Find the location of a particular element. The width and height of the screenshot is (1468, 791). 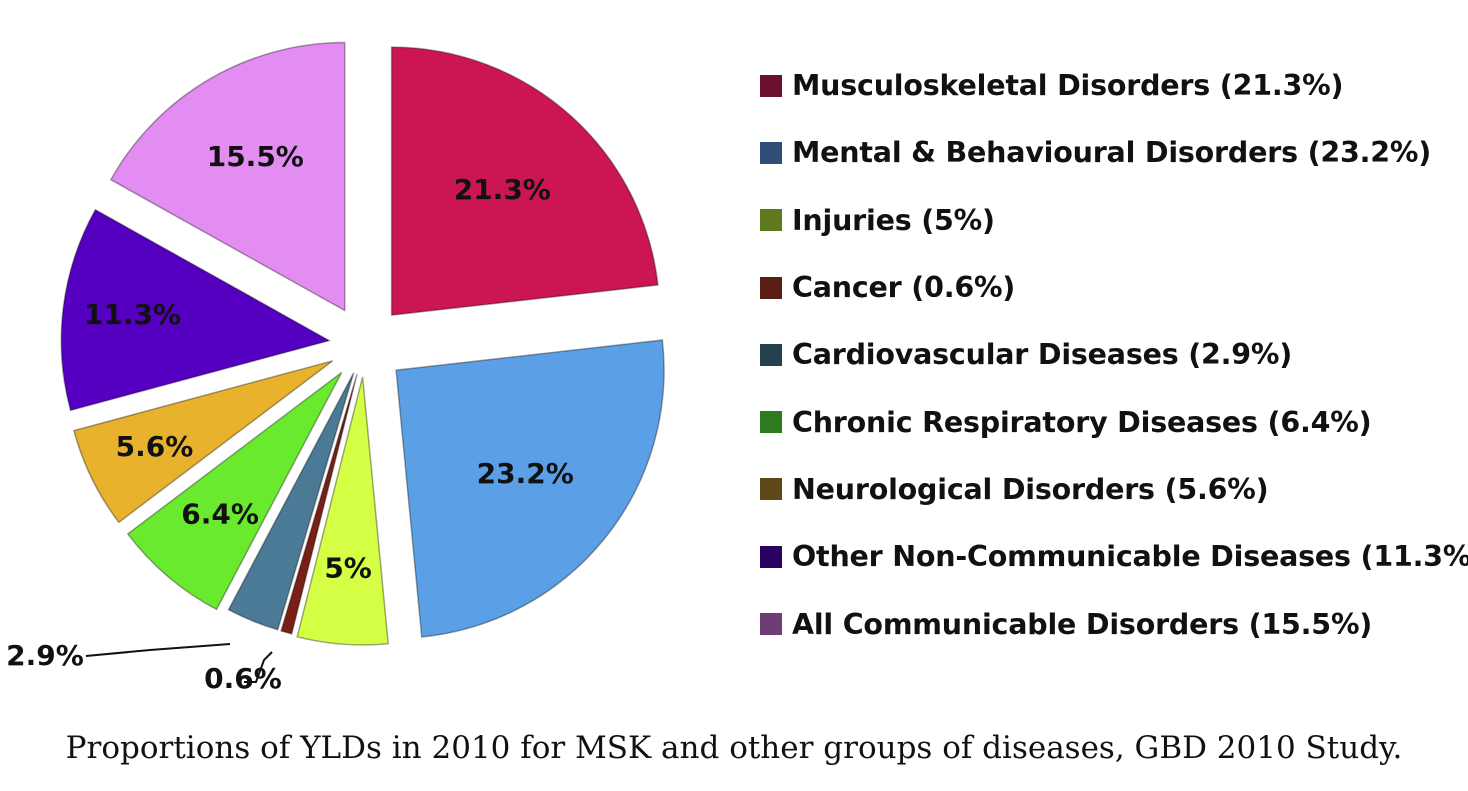

slice-label-cardiovascular-diseases: 2.9% is located at coordinates (45, 655).